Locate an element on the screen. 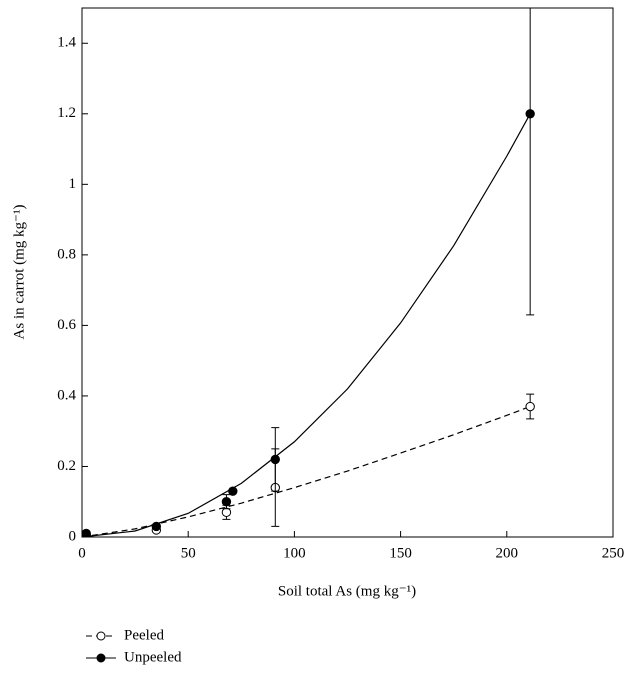 This screenshot has width=639, height=676. y-axis-label: As in carrot (mg kg⁻¹) is located at coordinates (19, 272).